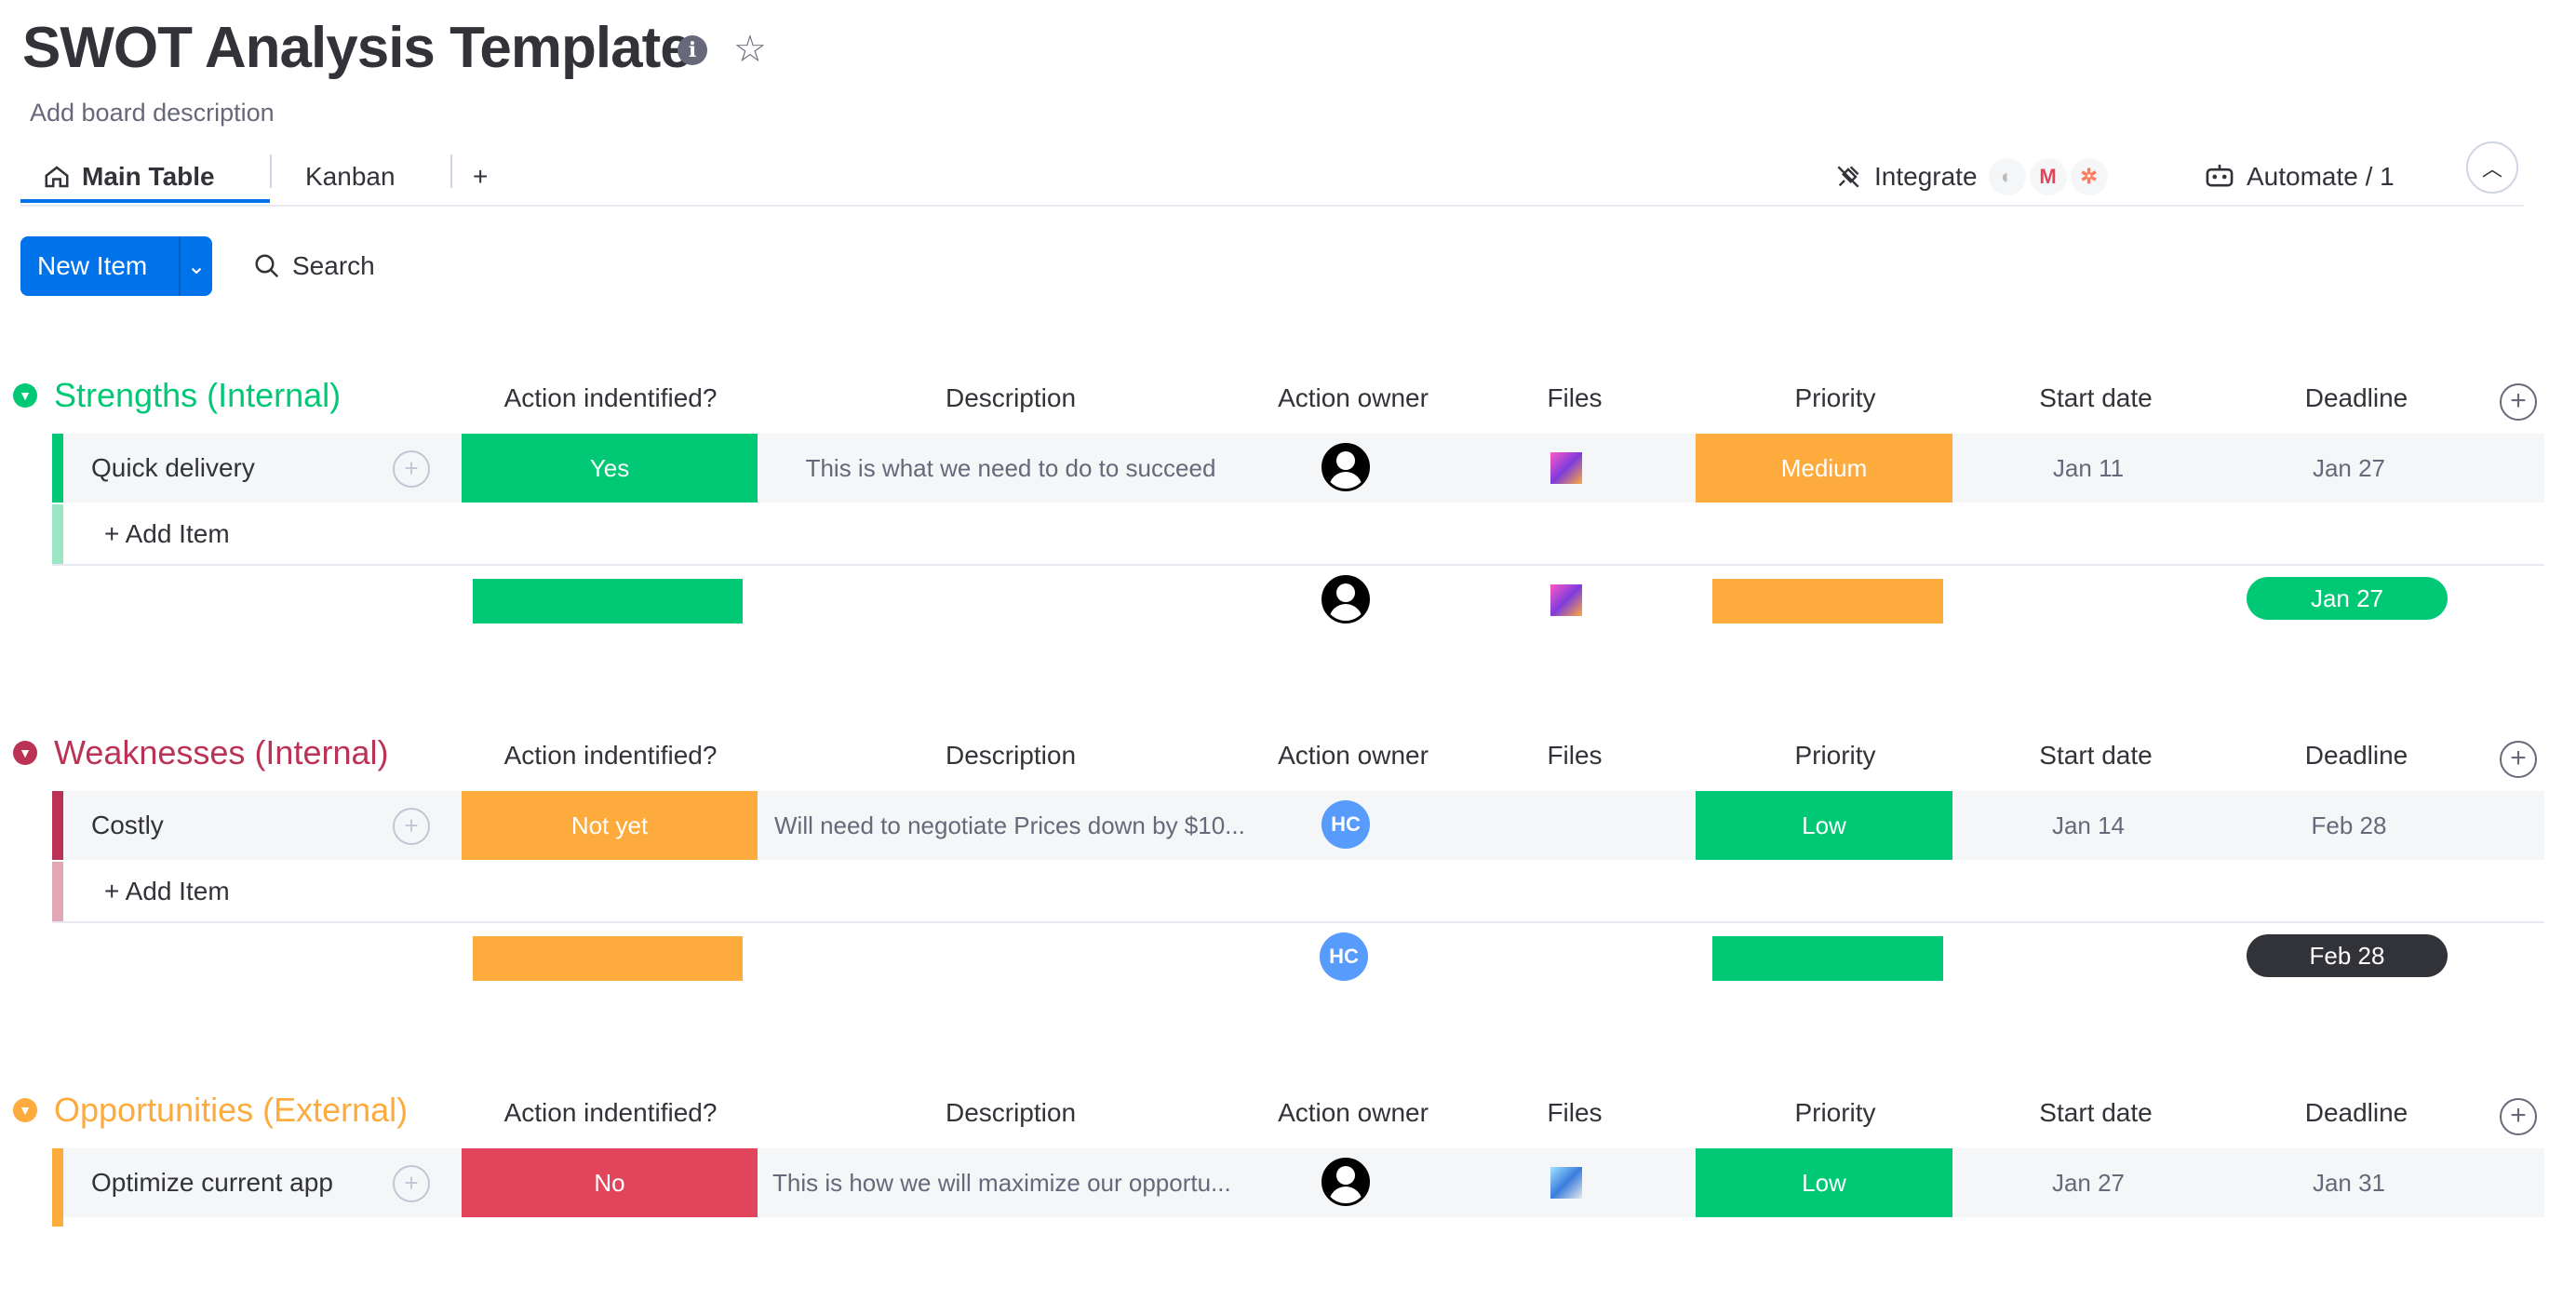  Describe the element at coordinates (2349, 468) in the screenshot. I see `deadline-cell: Jan 27` at that location.